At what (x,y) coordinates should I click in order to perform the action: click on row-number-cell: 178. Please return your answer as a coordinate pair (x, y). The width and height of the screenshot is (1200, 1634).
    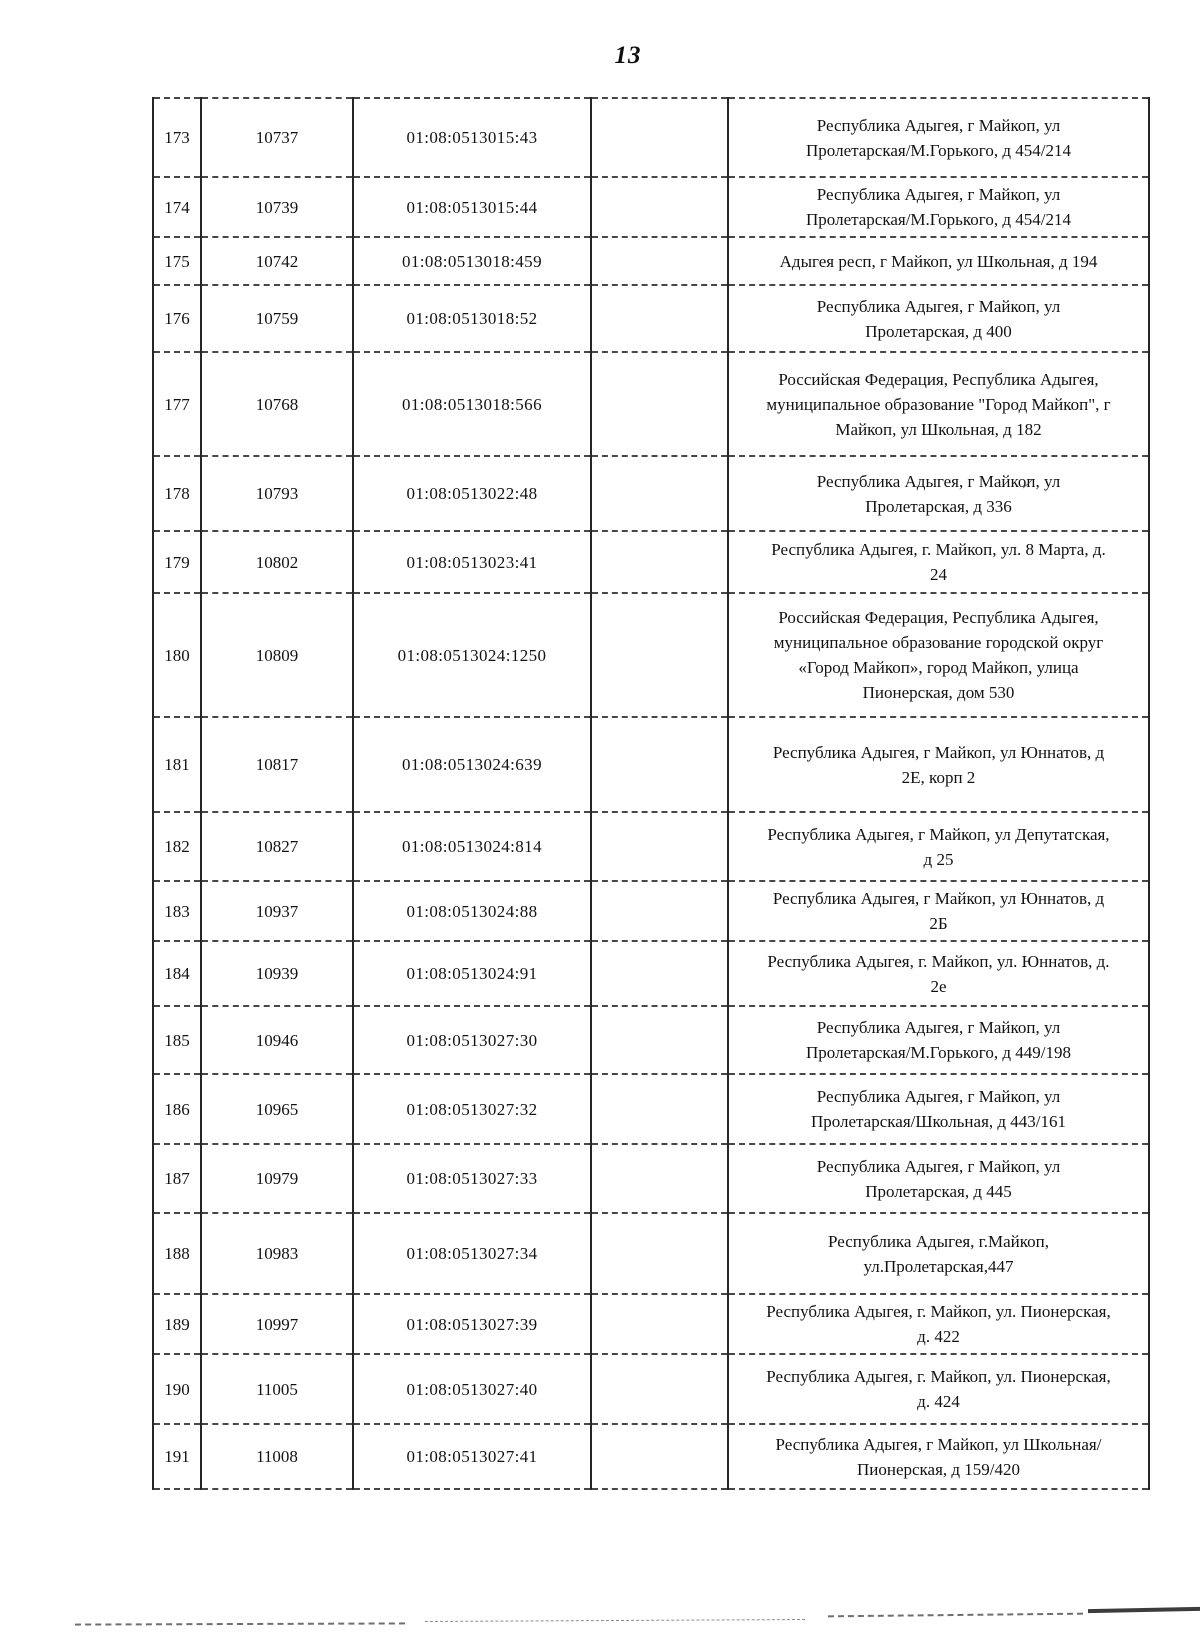
    Looking at the image, I should click on (177, 493).